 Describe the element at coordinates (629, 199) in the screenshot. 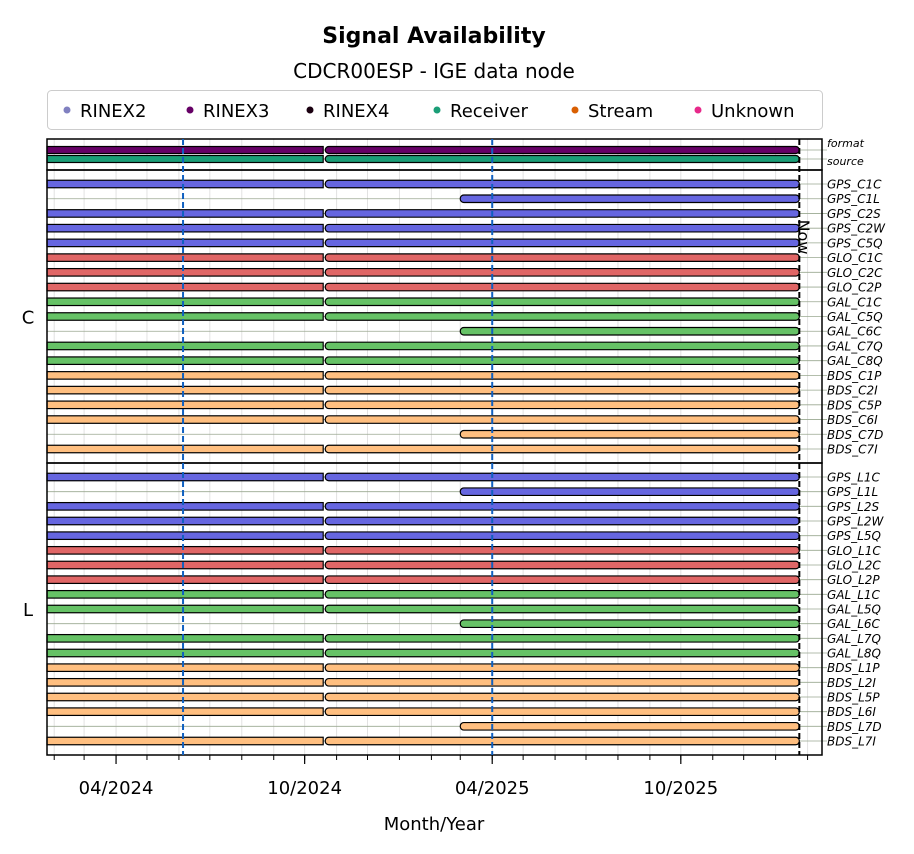

I see `signal-bar-GPS_C1L` at that location.